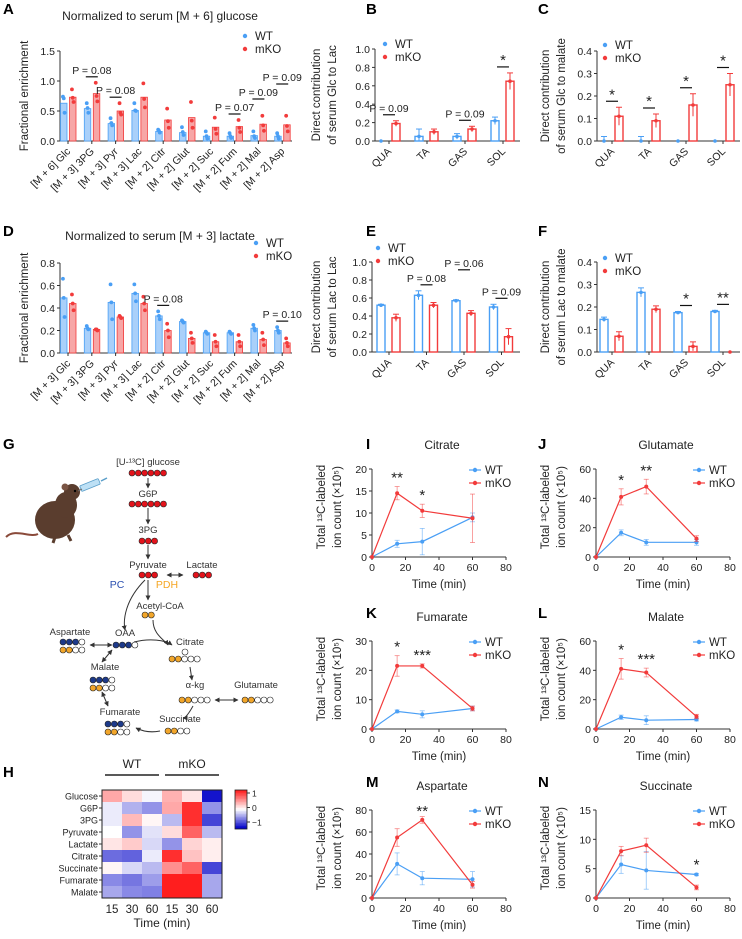  I want to click on y-tick-label: 60, so click(361, 833).